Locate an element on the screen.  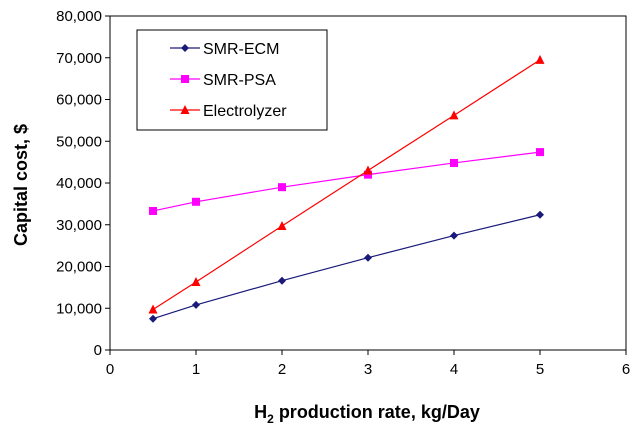
x-axis-label-prefix: H is located at coordinates (260, 412).